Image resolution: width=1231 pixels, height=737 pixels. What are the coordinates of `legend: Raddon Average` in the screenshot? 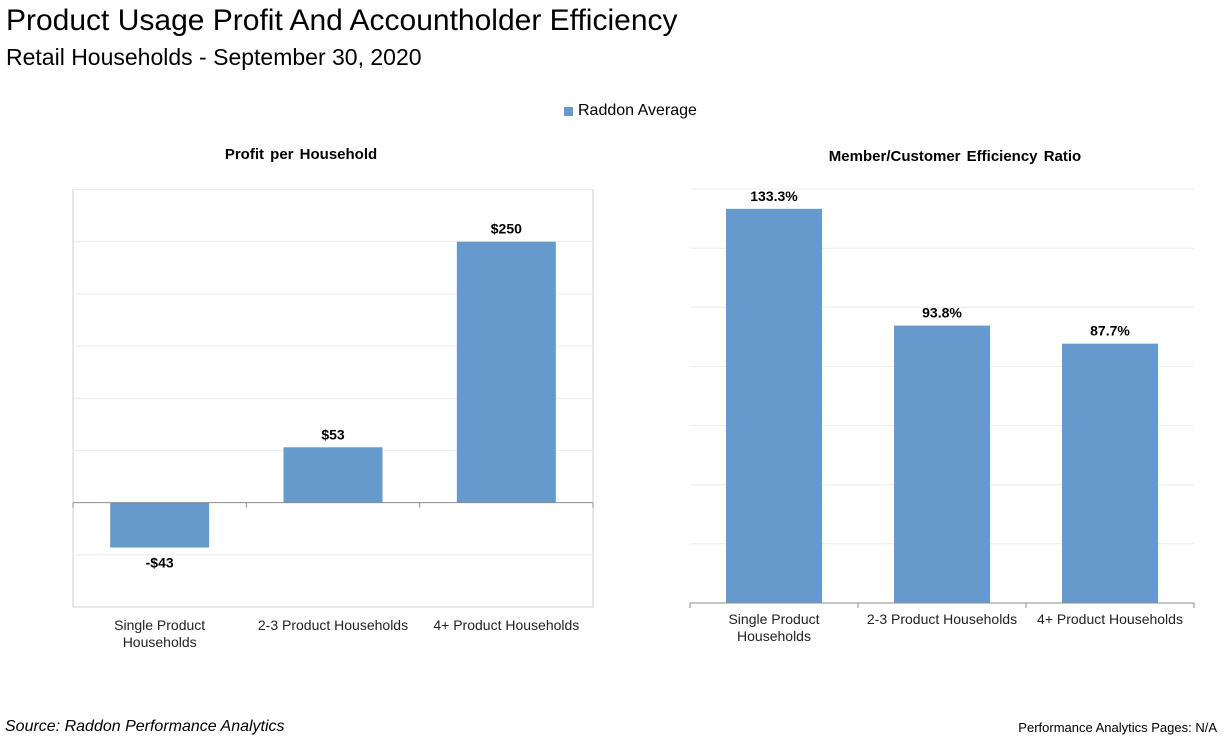 It's located at (630, 111).